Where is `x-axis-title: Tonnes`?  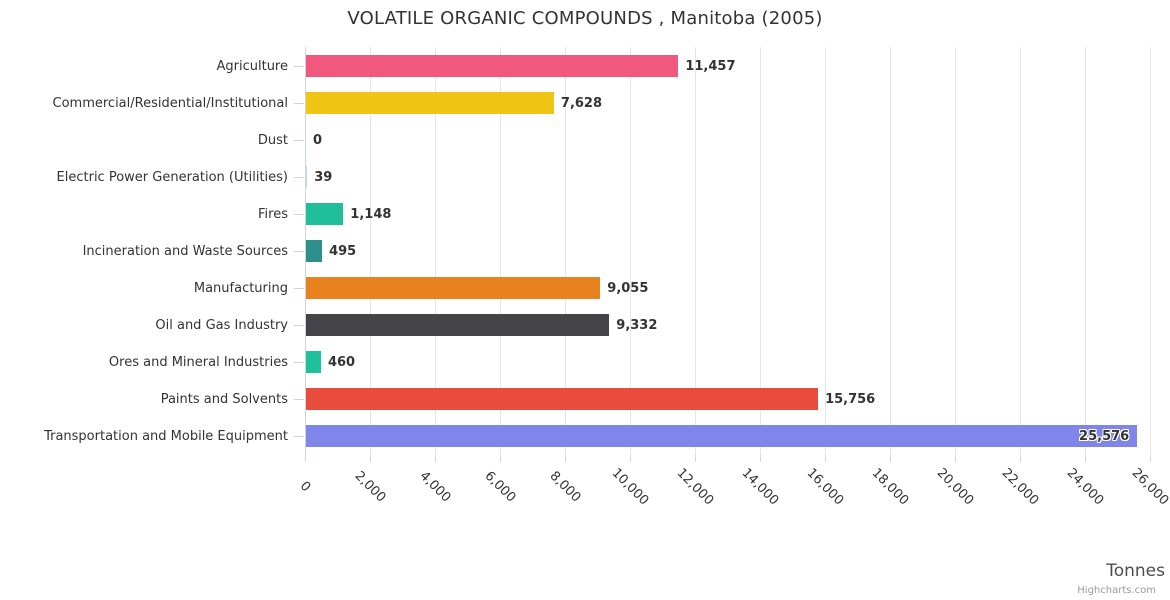
x-axis-title: Tonnes is located at coordinates (1135, 571).